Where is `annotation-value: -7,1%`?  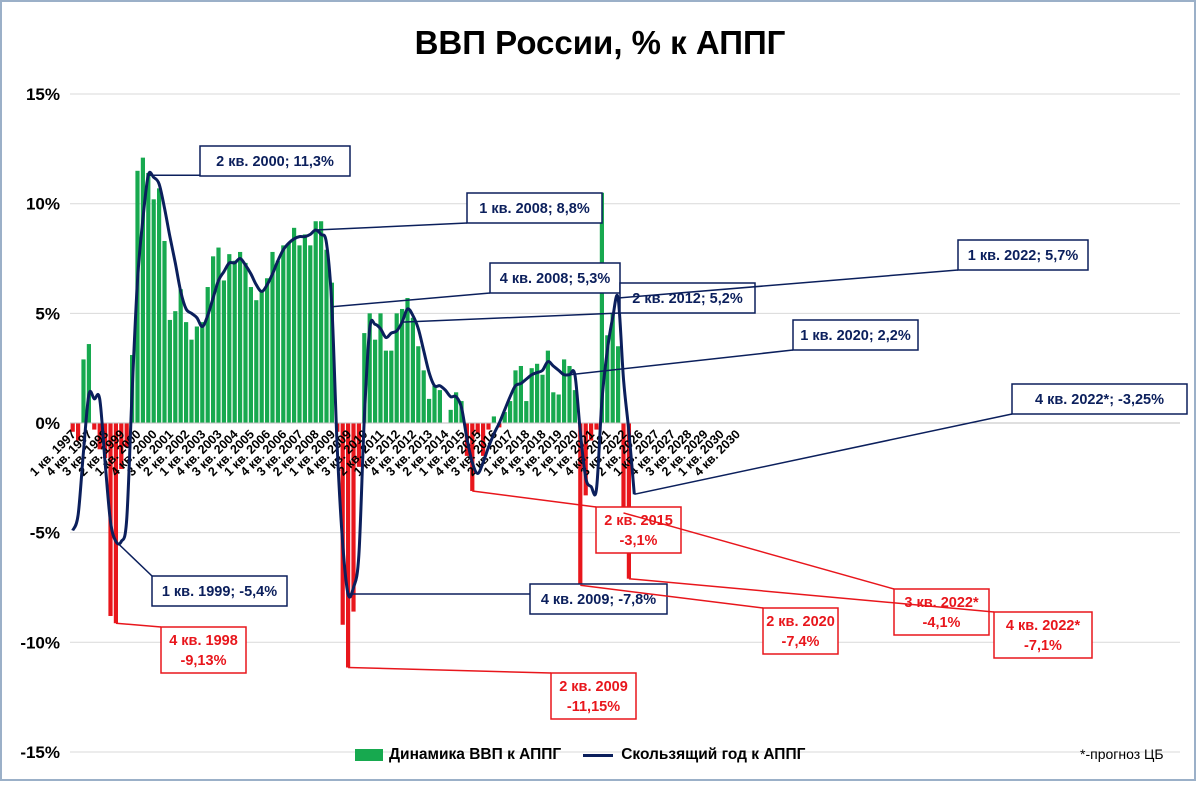 annotation-value: -7,1% is located at coordinates (1043, 646).